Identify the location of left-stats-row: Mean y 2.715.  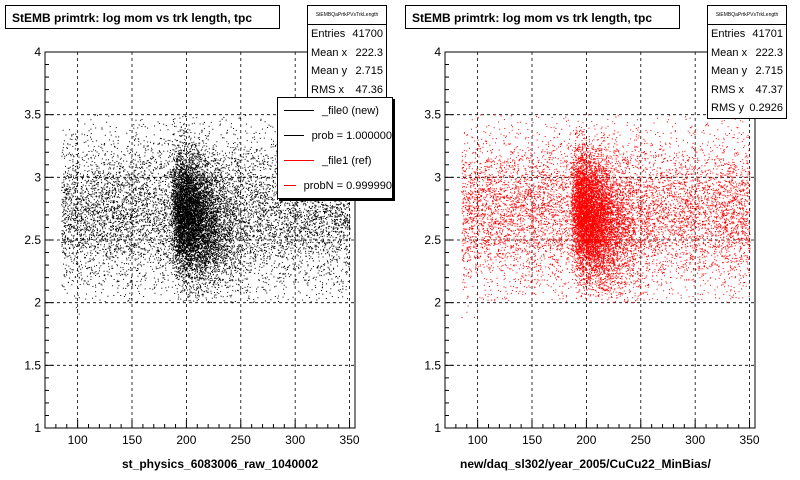
(347, 71).